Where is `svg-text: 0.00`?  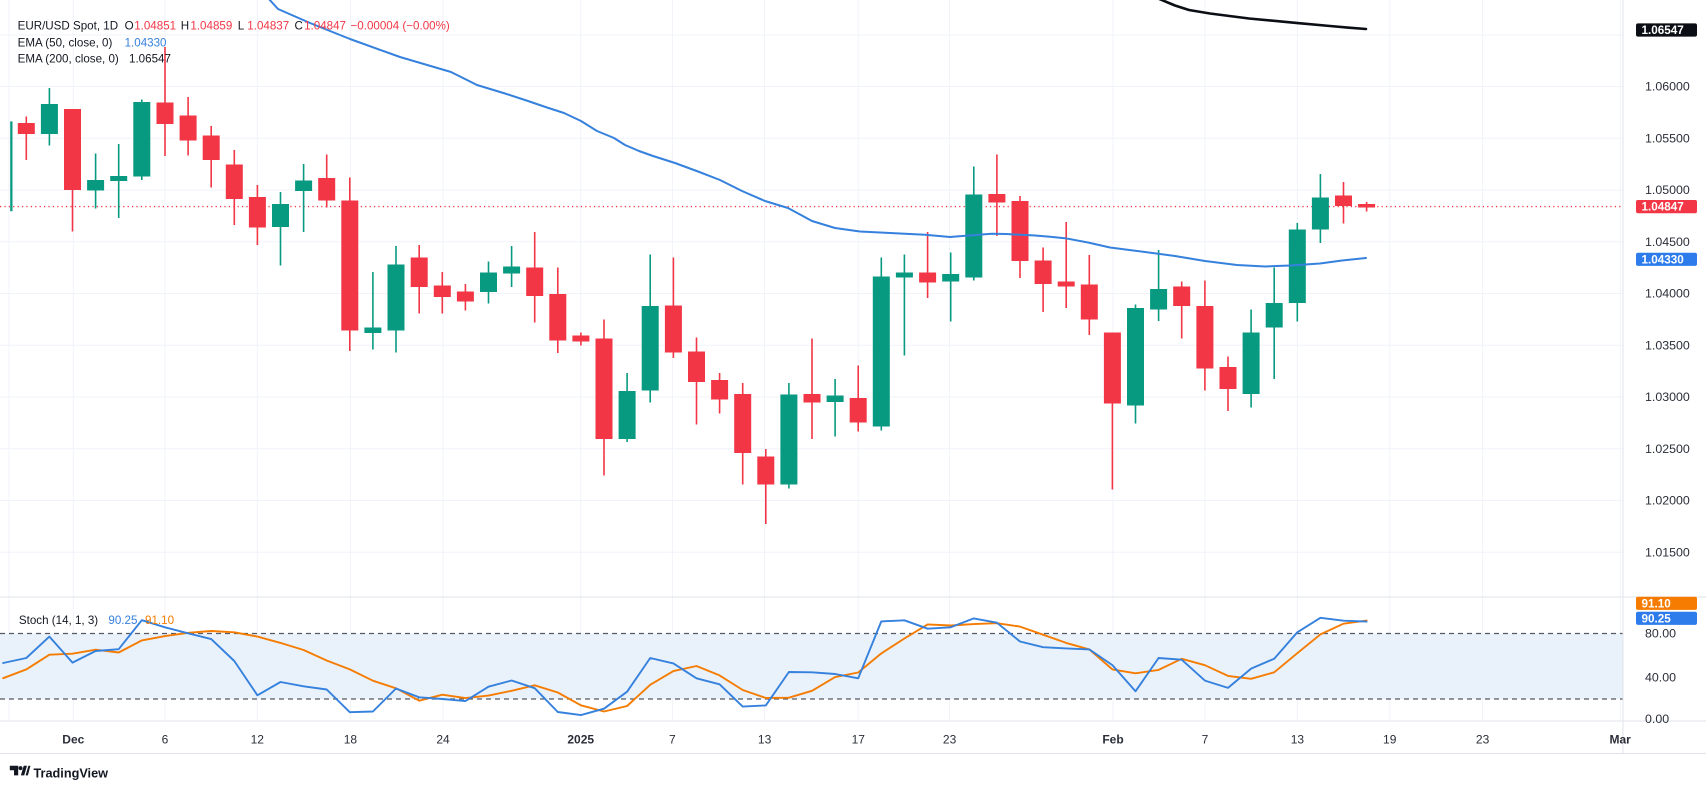
svg-text: 0.00 is located at coordinates (1657, 719).